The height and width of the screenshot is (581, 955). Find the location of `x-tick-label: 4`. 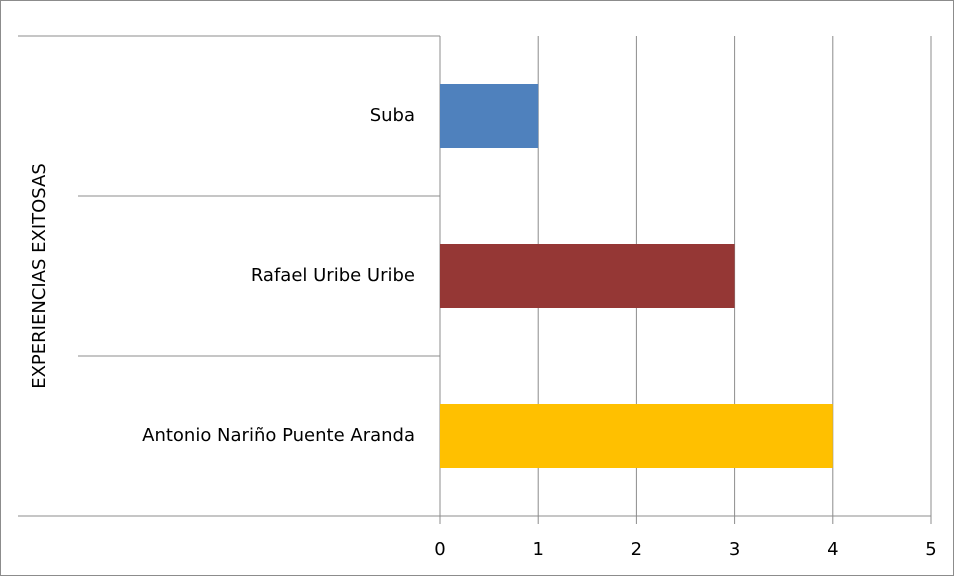

x-tick-label: 4 is located at coordinates (832, 549).